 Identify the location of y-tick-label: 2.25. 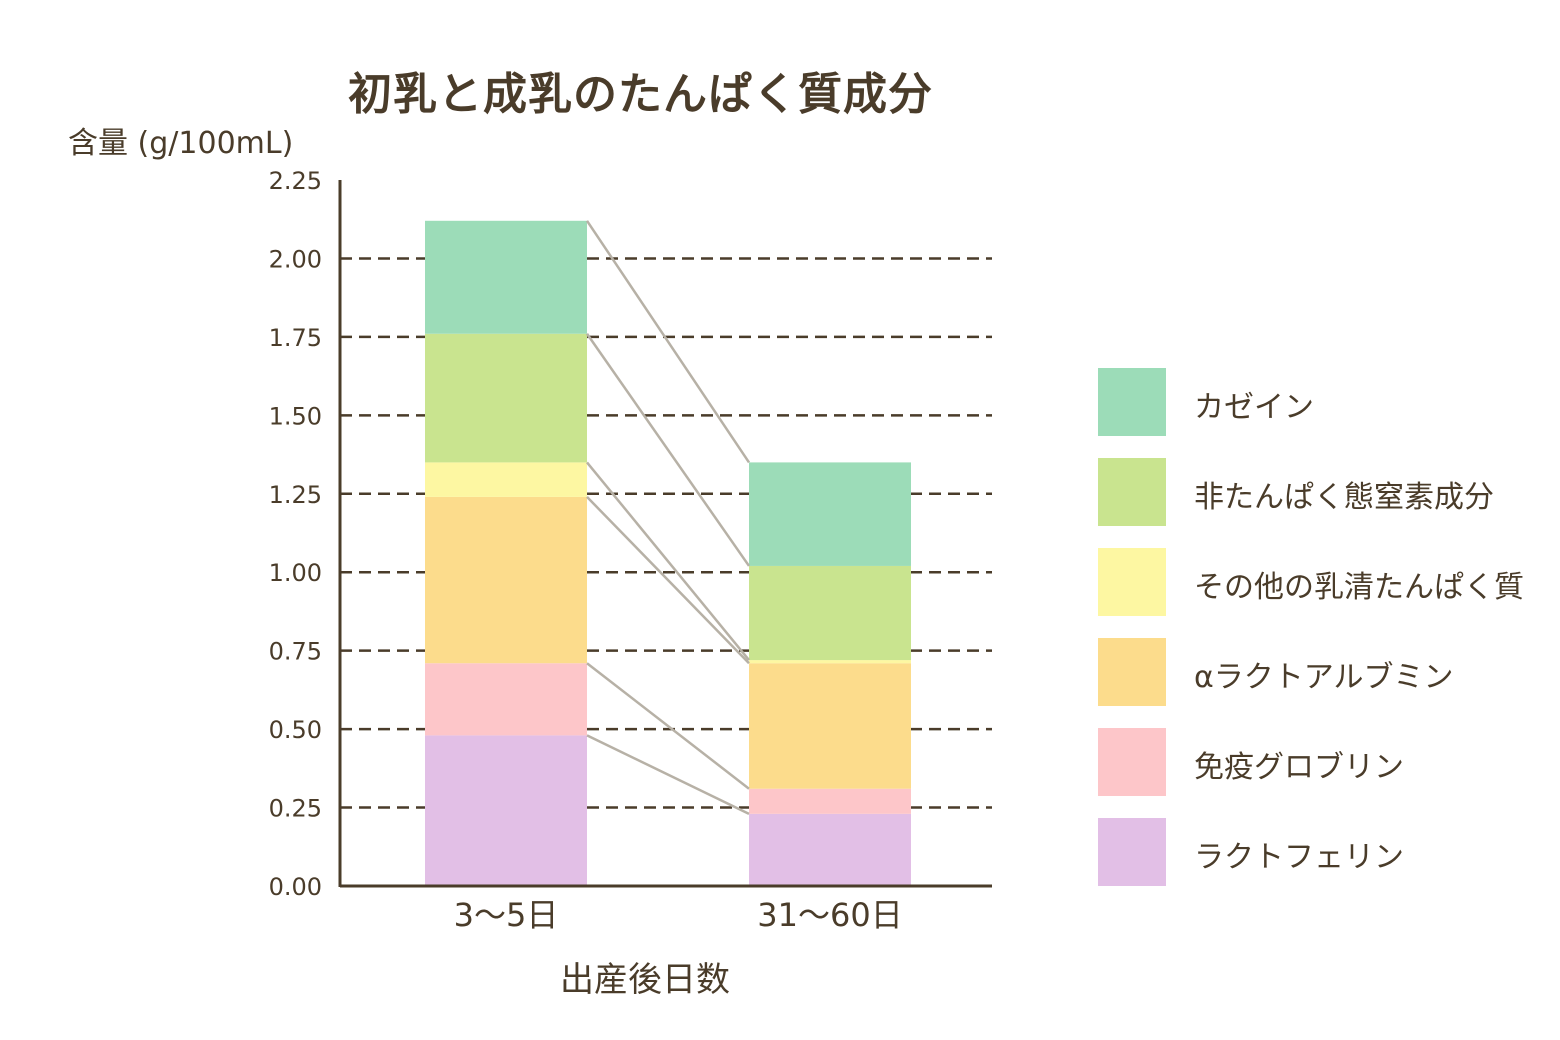
(295, 181).